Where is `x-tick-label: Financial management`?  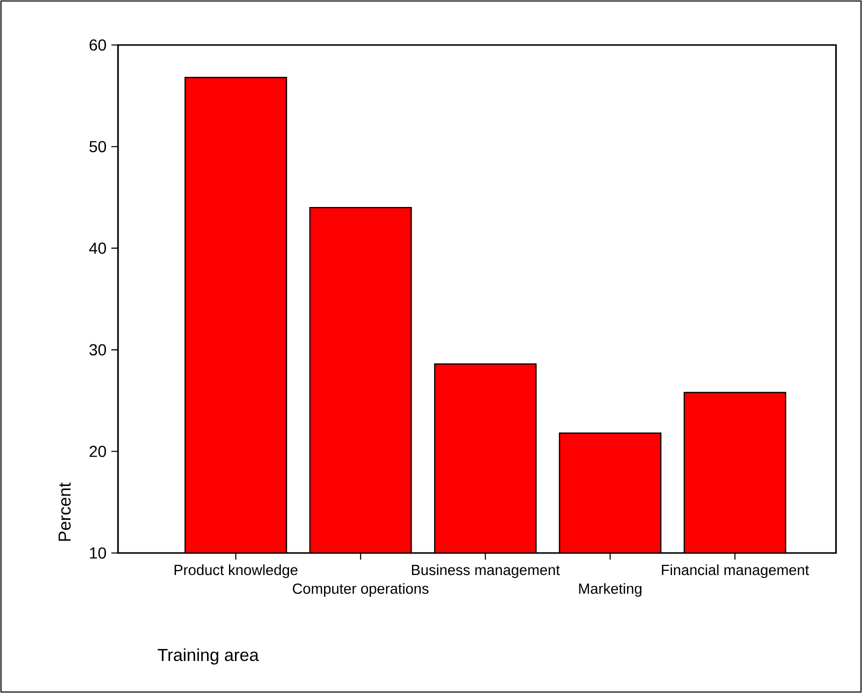 x-tick-label: Financial management is located at coordinates (735, 571).